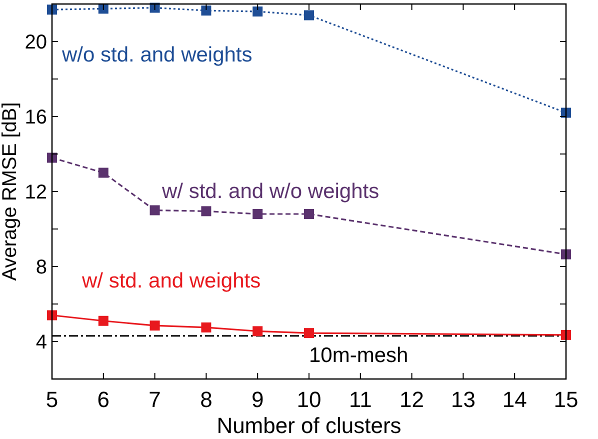 Image resolution: width=598 pixels, height=439 pixels. What do you see at coordinates (257, 399) in the screenshot?
I see `x-tick-label: 9` at bounding box center [257, 399].